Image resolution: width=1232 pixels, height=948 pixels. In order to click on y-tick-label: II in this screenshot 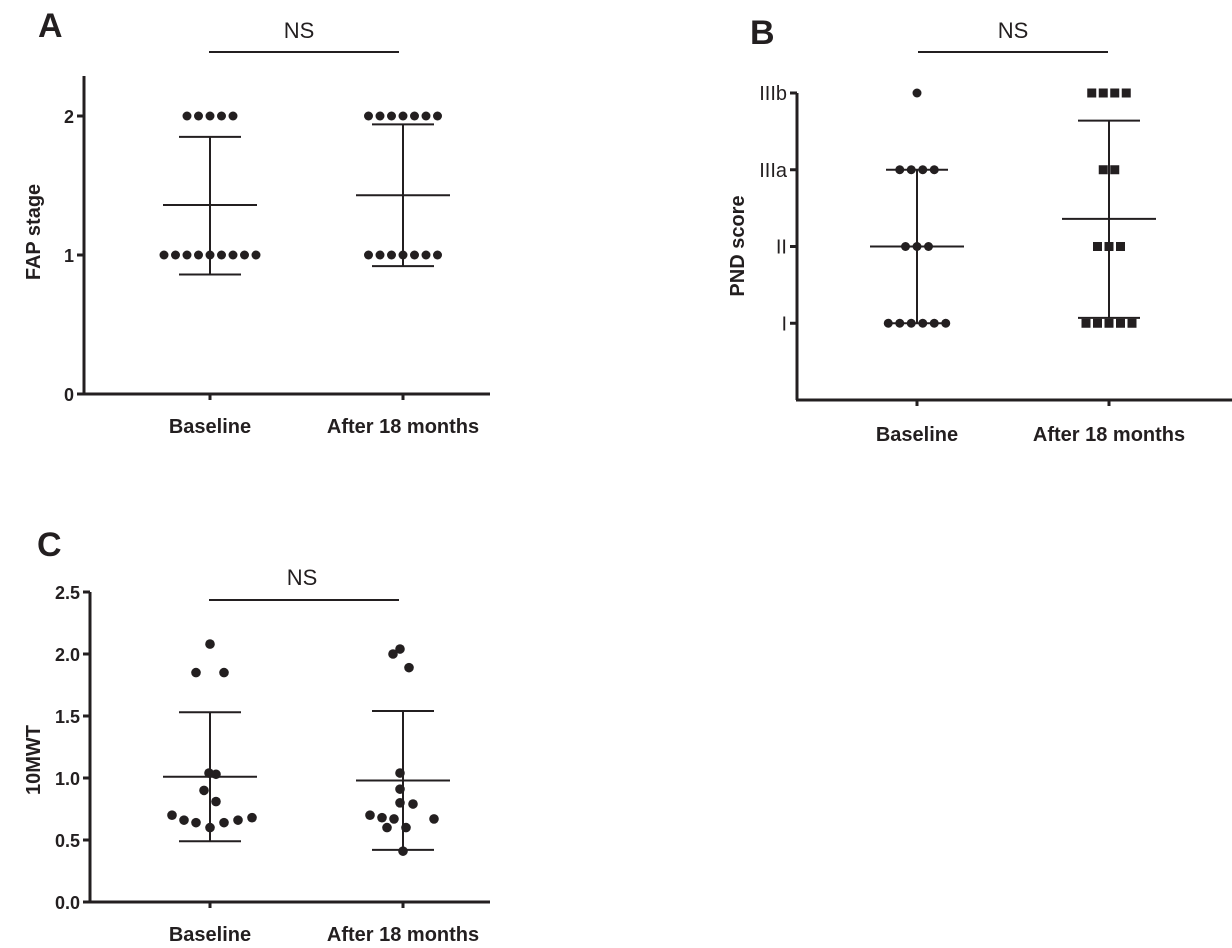, I will do `click(781, 248)`.